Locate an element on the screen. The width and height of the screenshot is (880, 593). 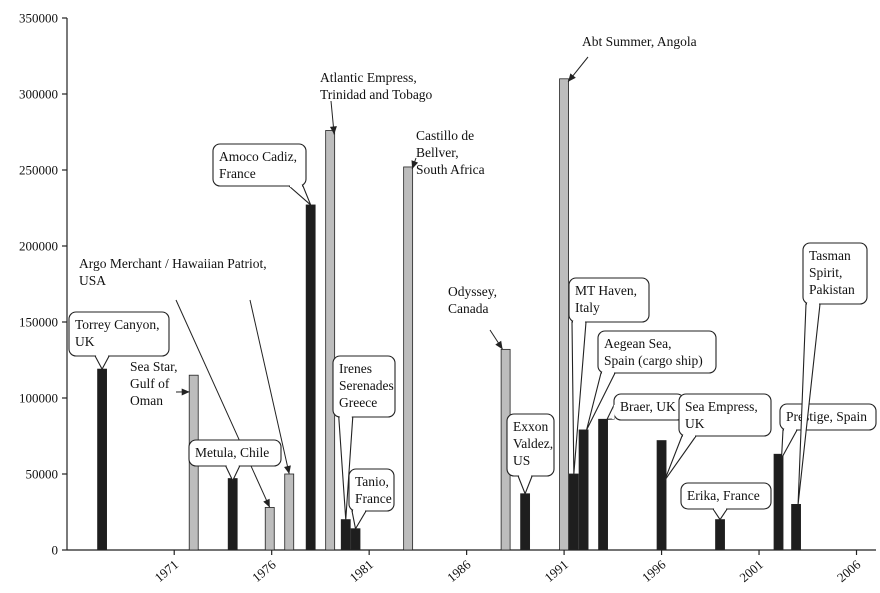
callout-text: Braer, UK is located at coordinates (648, 406).